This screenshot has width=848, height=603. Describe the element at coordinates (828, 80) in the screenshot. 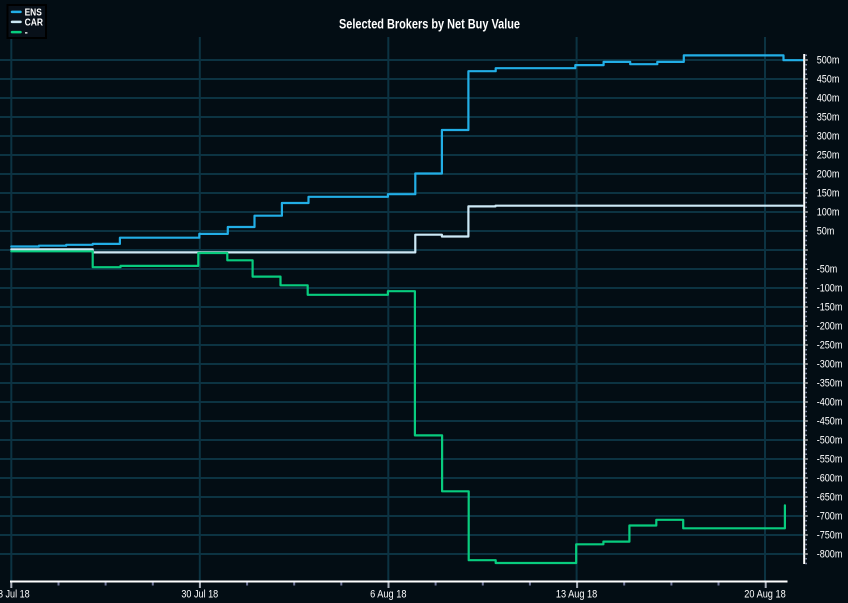

I see `svg-text: 450m` at that location.